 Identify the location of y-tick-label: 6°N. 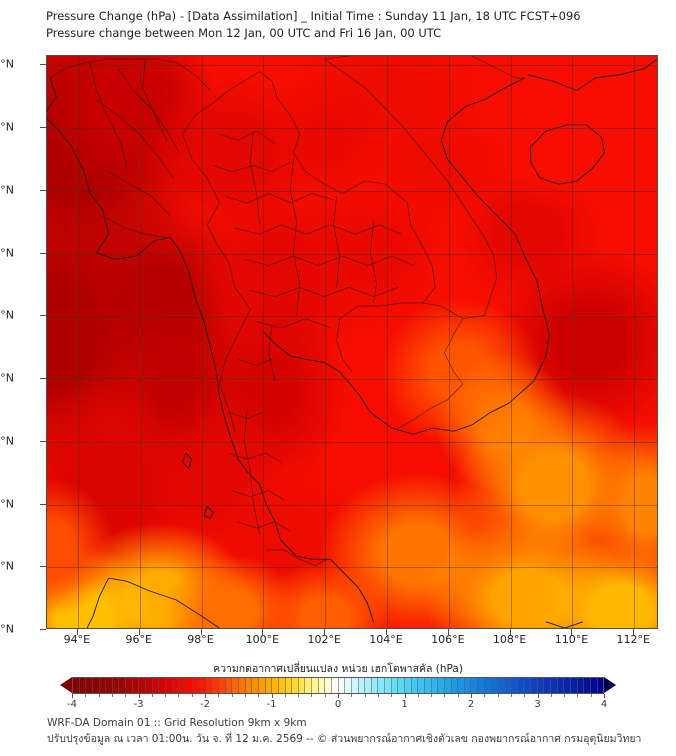
(7, 566).